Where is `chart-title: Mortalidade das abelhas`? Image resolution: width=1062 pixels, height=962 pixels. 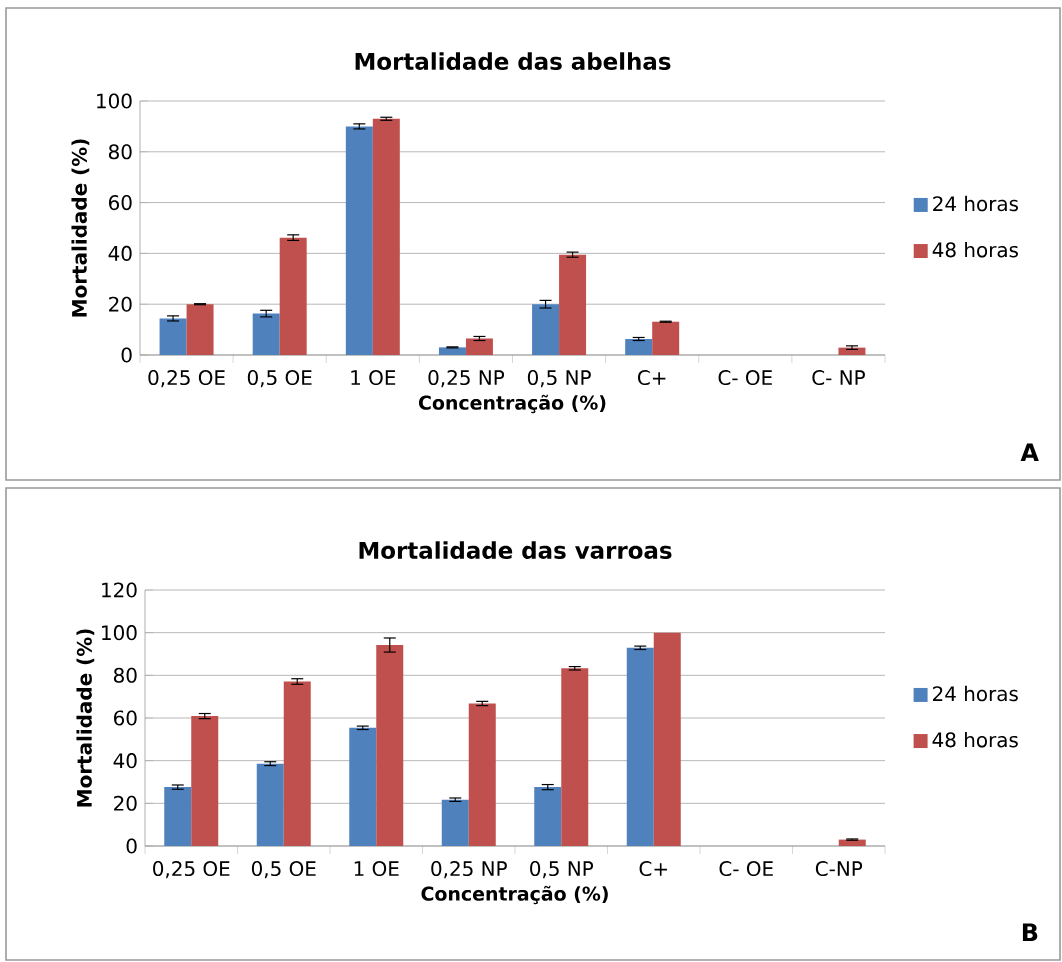
chart-title: Mortalidade das abelhas is located at coordinates (513, 61).